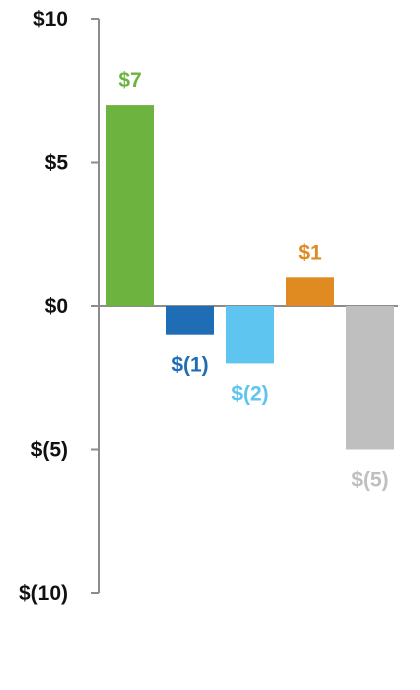 The width and height of the screenshot is (420, 690). I want to click on y-tick-label: $0, so click(56, 306).